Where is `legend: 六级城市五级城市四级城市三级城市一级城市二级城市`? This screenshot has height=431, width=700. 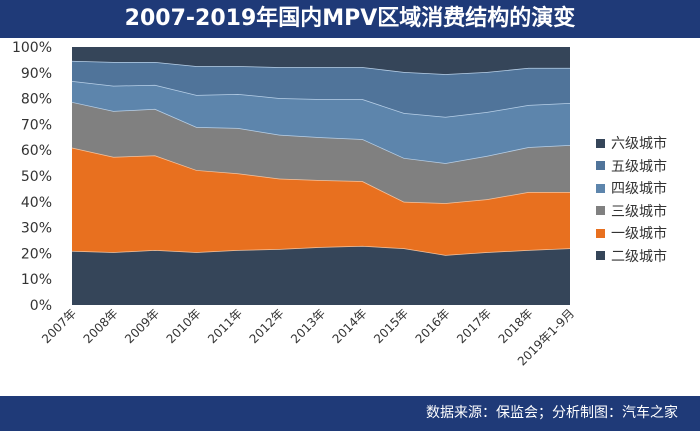
legend: 六级城市五级城市四级城市三级城市一级城市二级城市 is located at coordinates (631, 199).